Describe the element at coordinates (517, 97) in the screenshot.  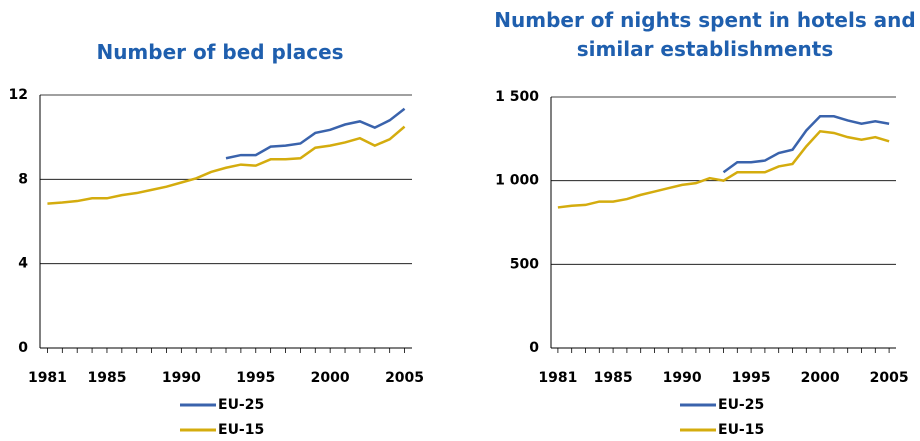
I see `y-tick-label: 1 500` at that location.